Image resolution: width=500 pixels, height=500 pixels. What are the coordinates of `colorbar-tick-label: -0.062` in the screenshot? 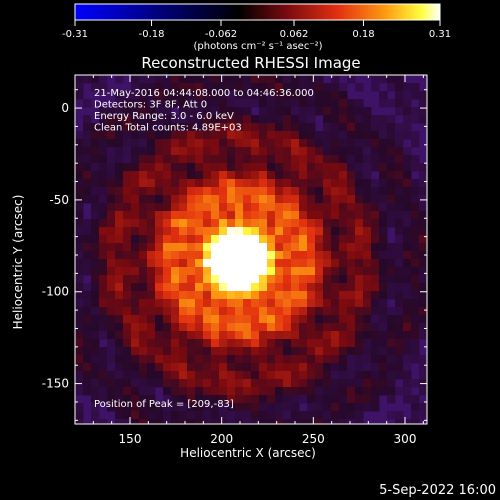 It's located at (221, 34).